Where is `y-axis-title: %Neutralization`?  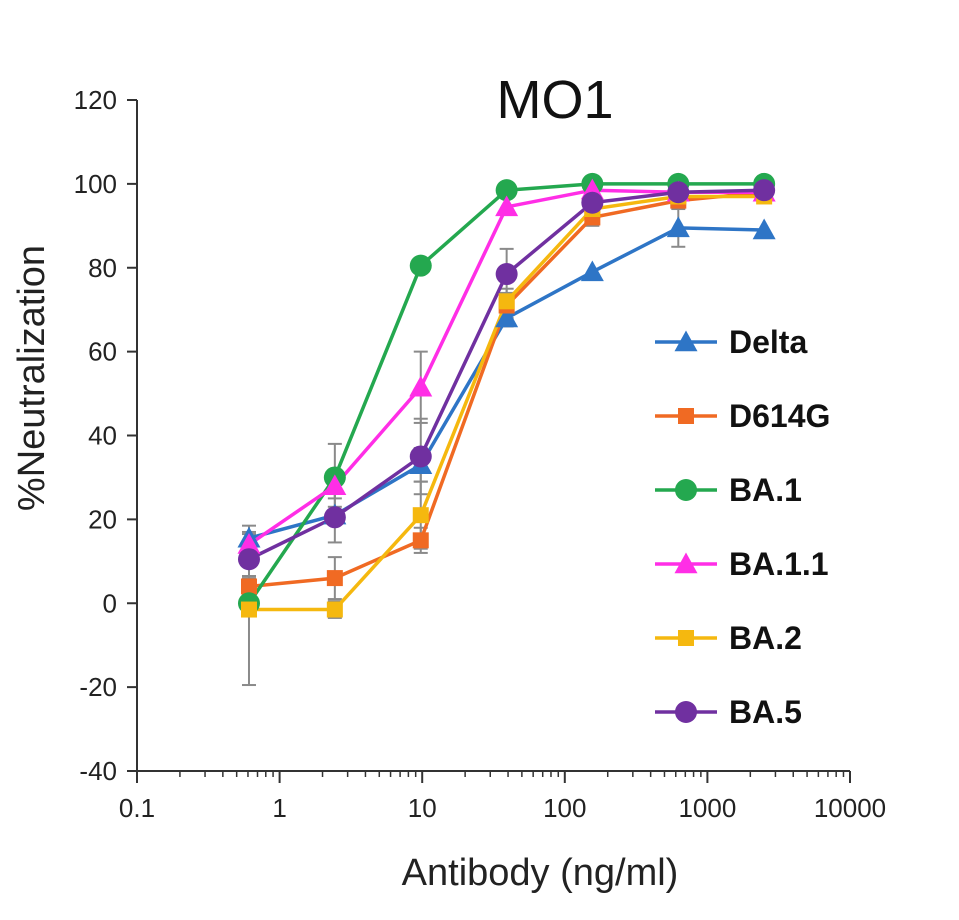
y-axis-title: %Neutralization is located at coordinates (32, 378).